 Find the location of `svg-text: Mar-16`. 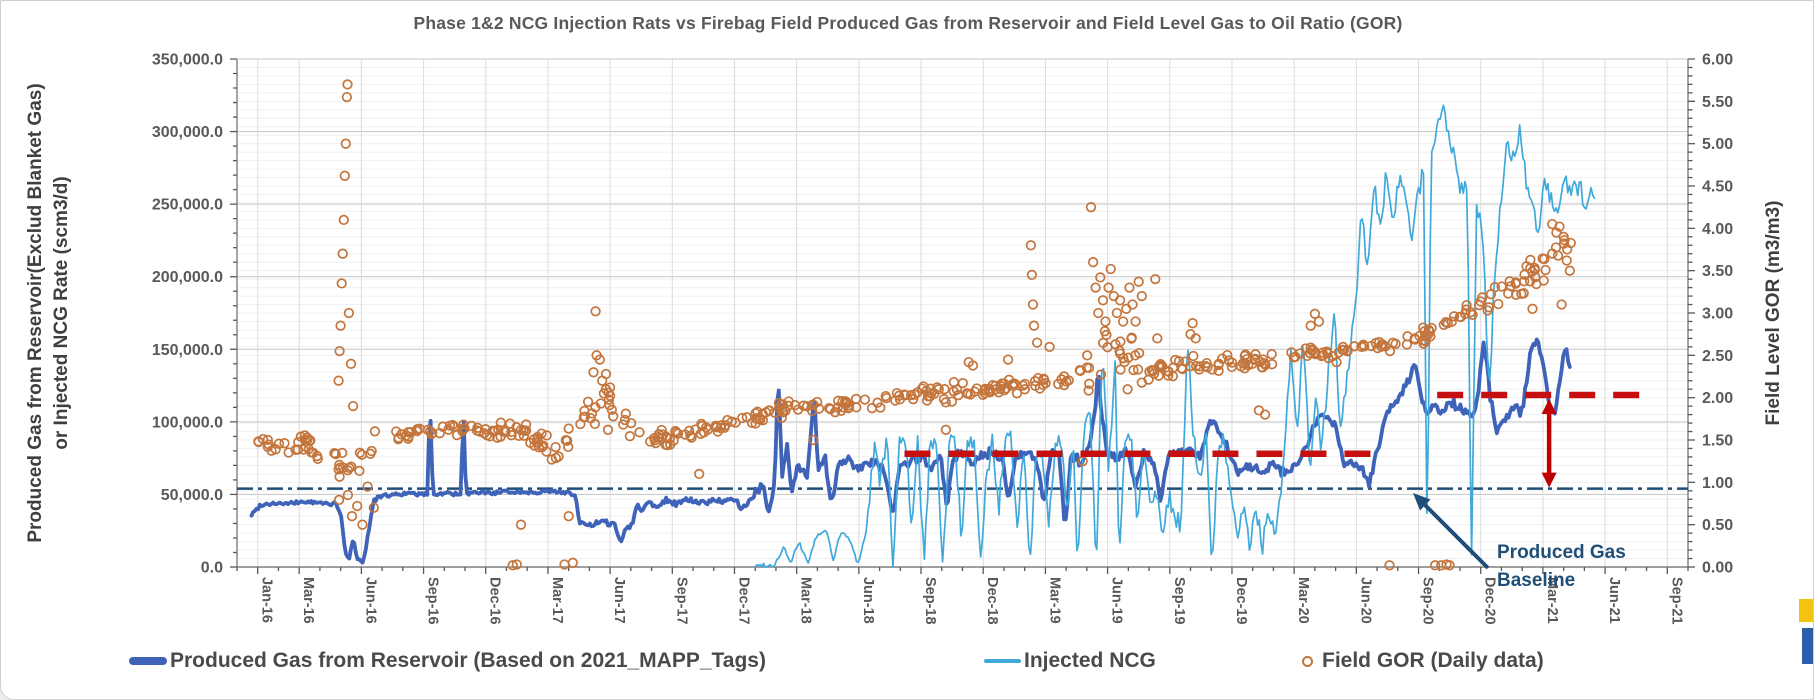

svg-text: Mar-16 is located at coordinates (308, 600).